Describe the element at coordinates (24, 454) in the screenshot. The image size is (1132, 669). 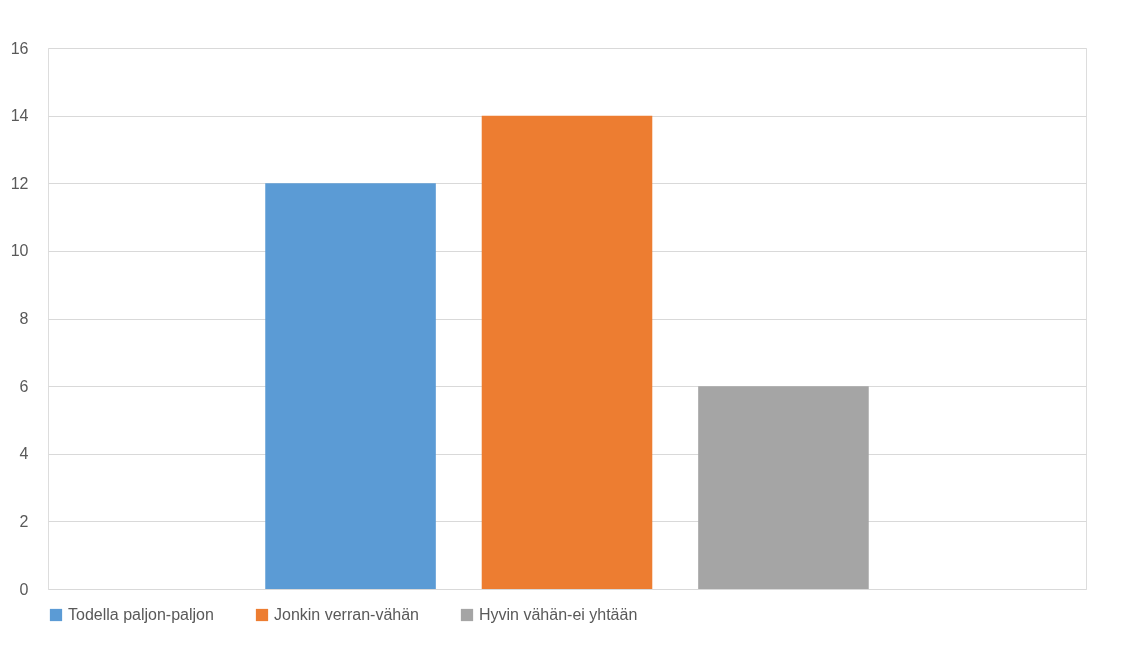
I see `y-tick-label: 4` at that location.